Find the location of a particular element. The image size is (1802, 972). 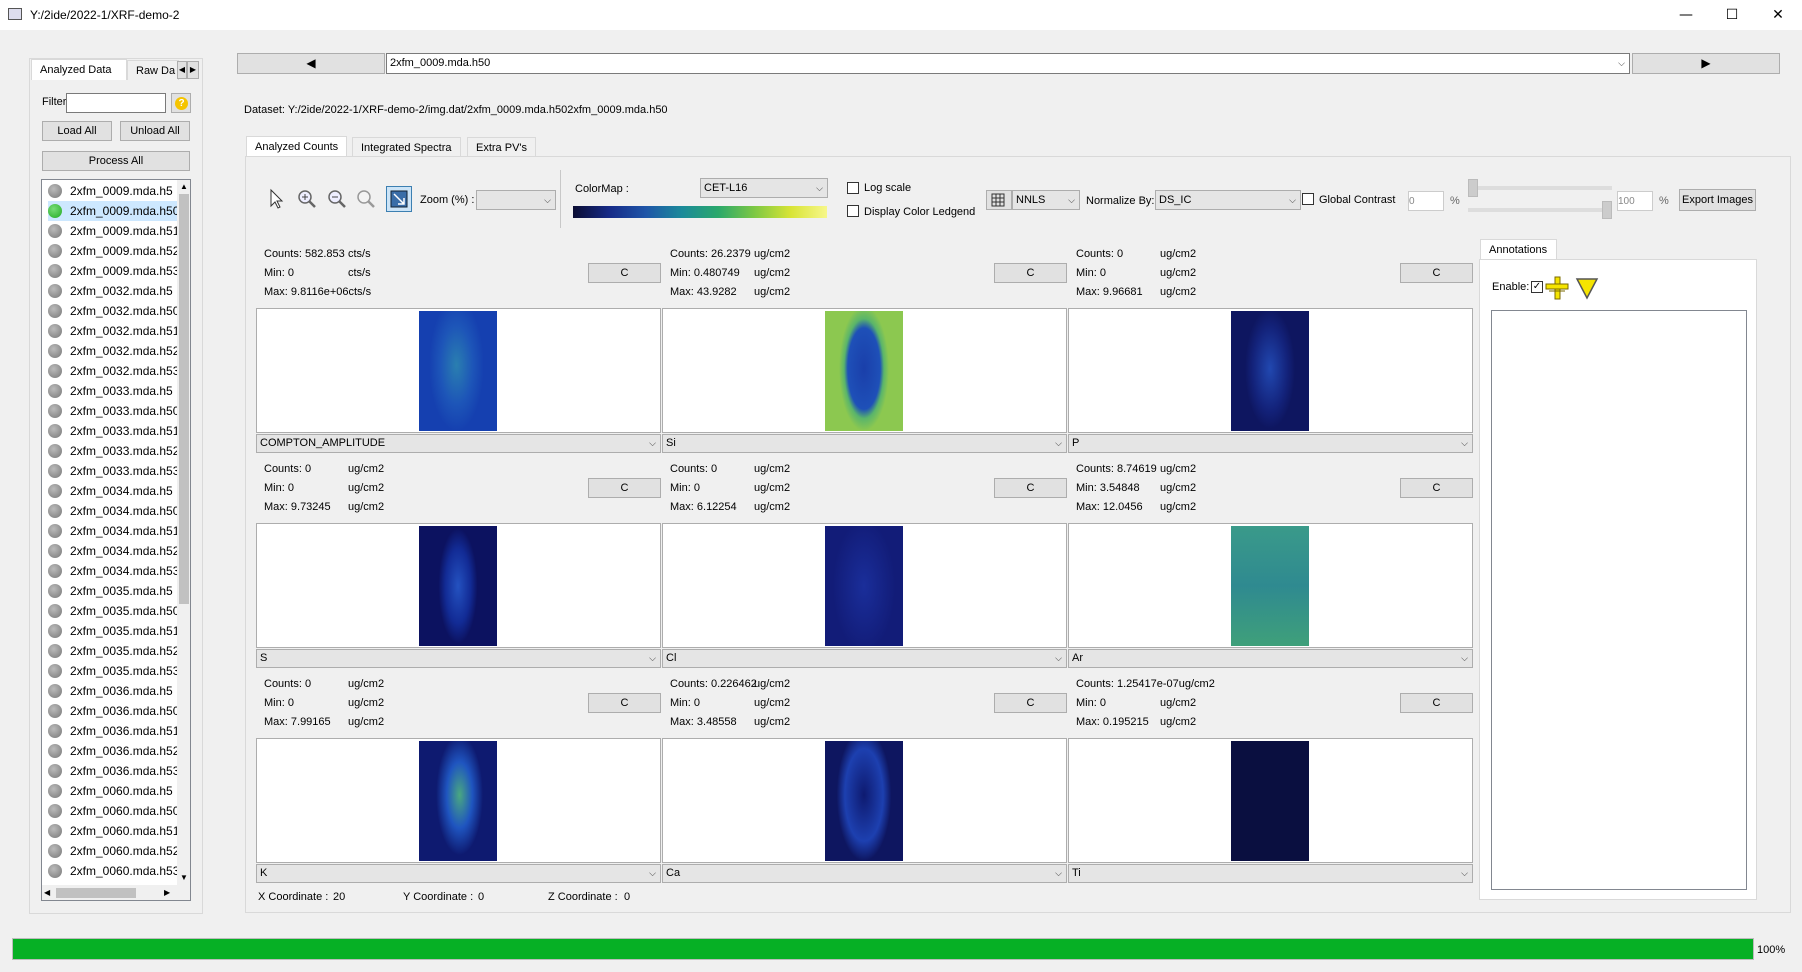

maximize-icon: ☐ is located at coordinates (1732, 15).